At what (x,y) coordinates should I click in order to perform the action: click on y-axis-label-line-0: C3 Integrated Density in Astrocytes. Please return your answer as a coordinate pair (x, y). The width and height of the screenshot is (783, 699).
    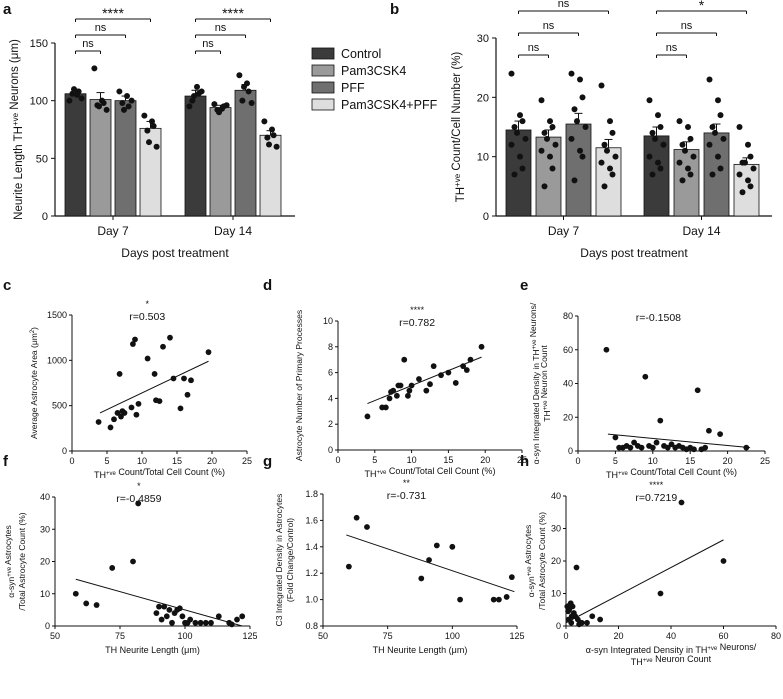
    Looking at the image, I should click on (279, 560).